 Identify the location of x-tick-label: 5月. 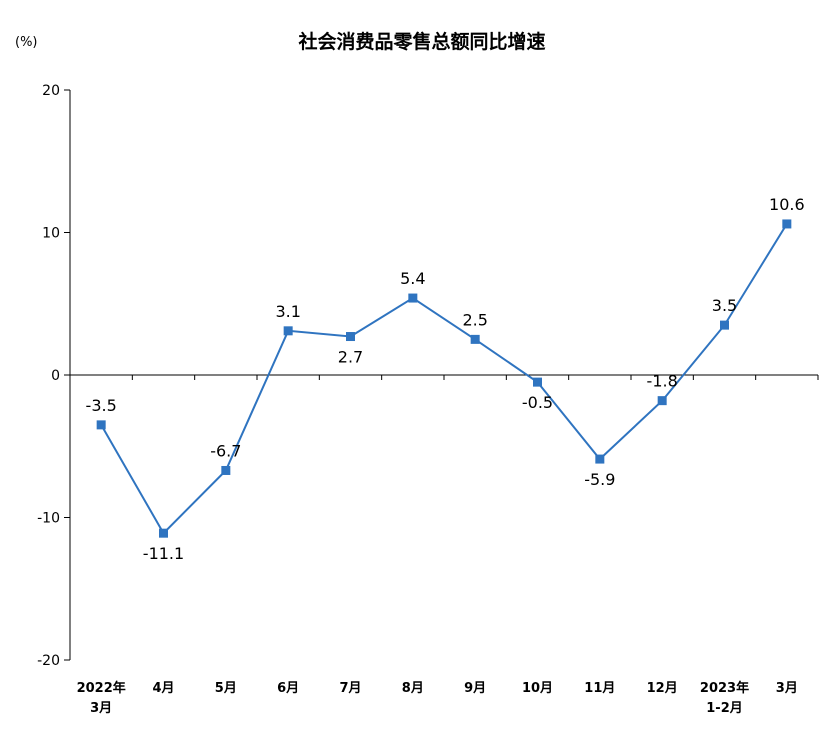
(226, 688).